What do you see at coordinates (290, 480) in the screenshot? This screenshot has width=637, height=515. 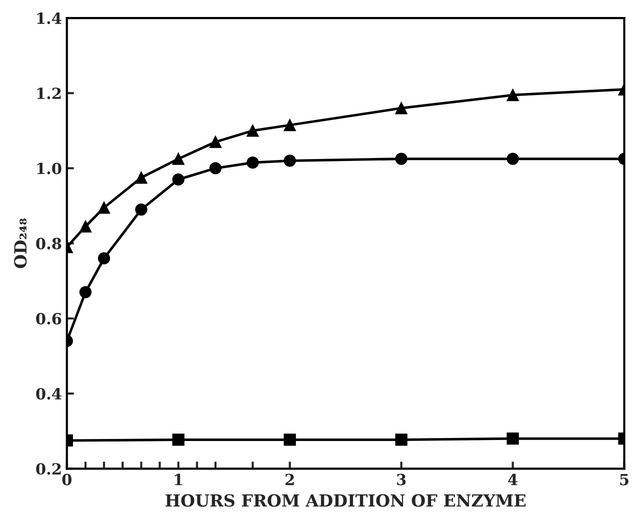 I see `x-tick-label: 2` at bounding box center [290, 480].